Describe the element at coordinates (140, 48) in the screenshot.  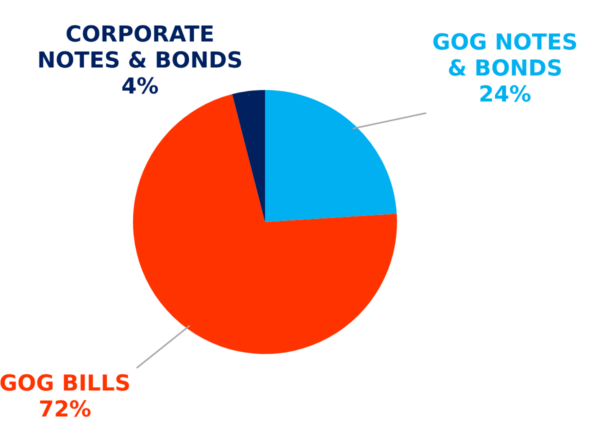
I see `slice-label: CORPORATE NOTES & BONDS` at that location.